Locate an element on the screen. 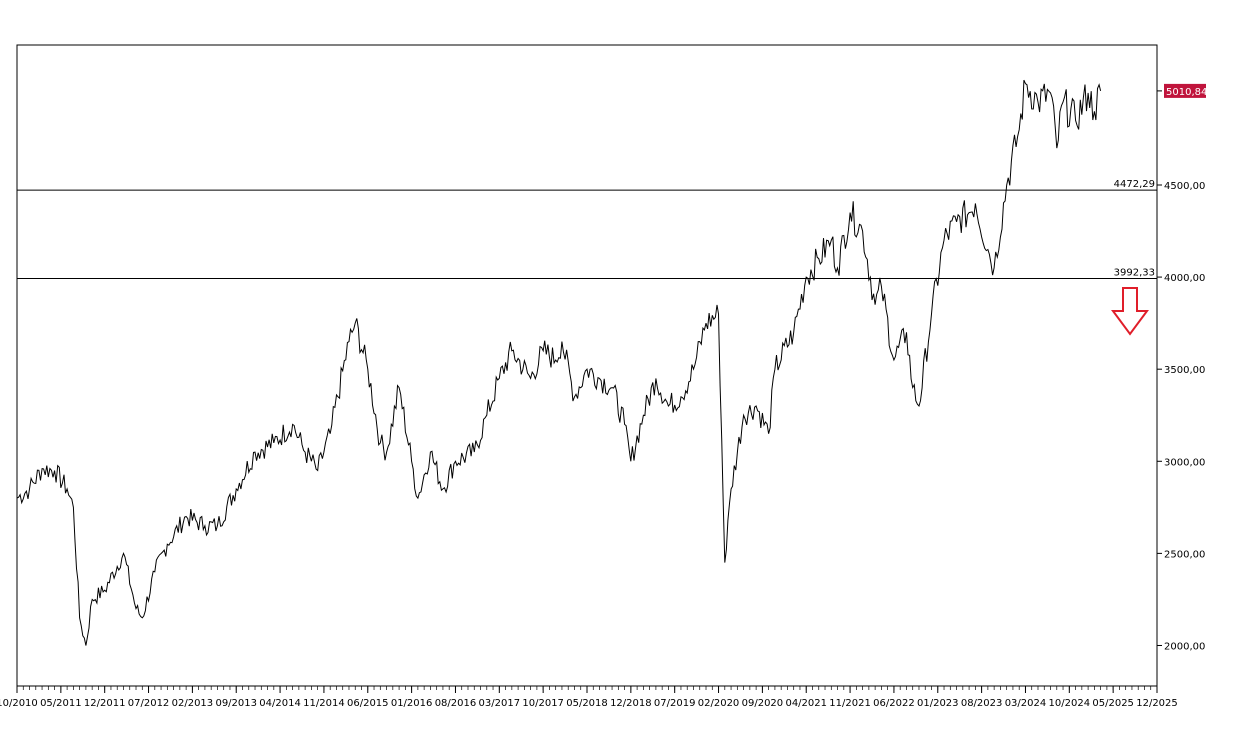  y-axis-tick-label: 2000,00 is located at coordinates (1184, 646).